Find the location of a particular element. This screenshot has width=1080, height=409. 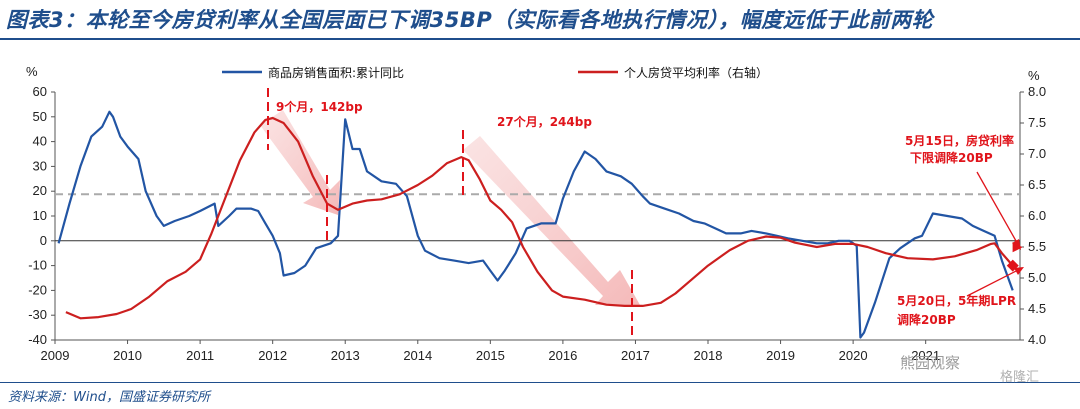

left-tick-label: 30 is located at coordinates (40, 165).